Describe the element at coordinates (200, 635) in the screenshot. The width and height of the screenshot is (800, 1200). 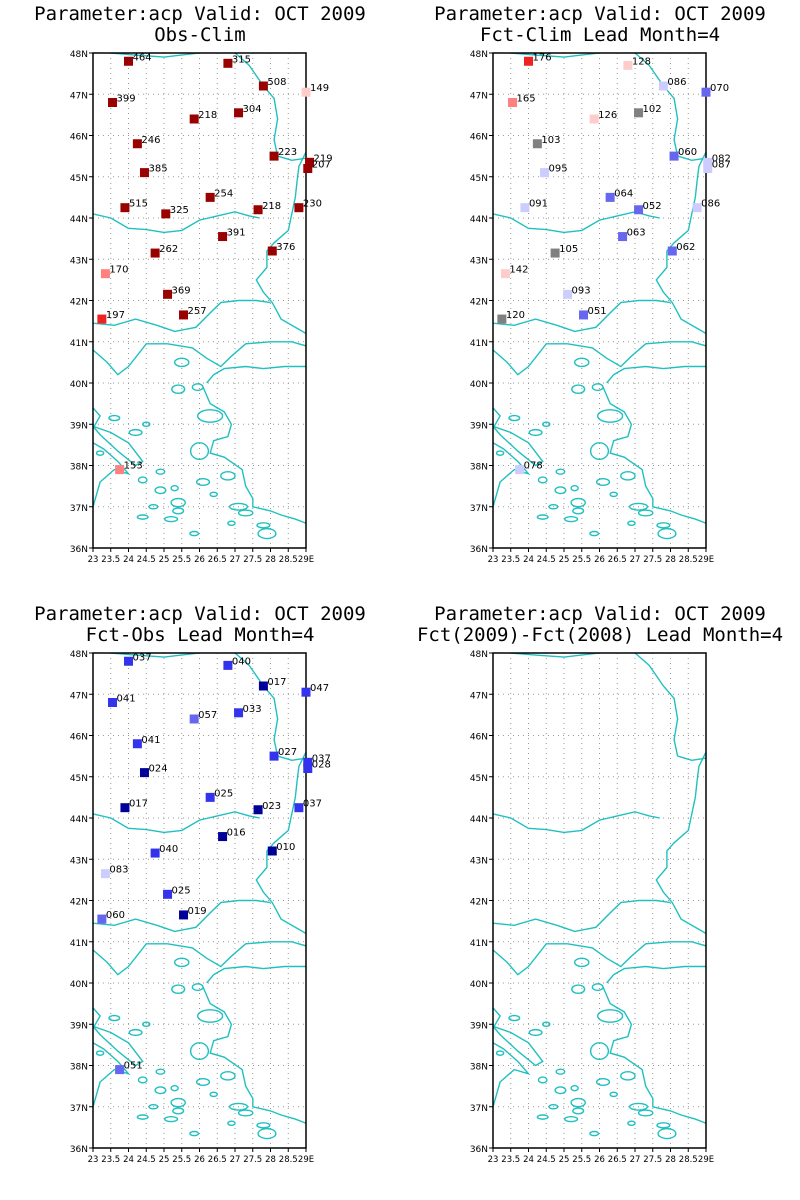
I see `panel-title-line2: Fct-Obs Lead Month=4` at that location.